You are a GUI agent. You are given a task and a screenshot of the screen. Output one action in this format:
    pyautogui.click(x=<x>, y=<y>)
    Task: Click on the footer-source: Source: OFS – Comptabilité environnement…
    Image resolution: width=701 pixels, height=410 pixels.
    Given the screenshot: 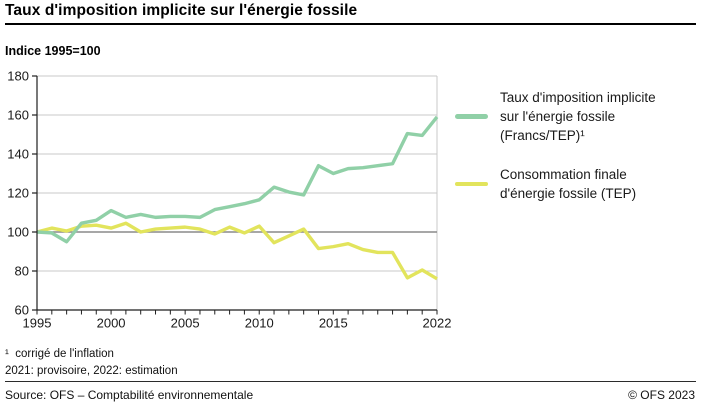 What is the action you would take?
    pyautogui.click(x=129, y=395)
    